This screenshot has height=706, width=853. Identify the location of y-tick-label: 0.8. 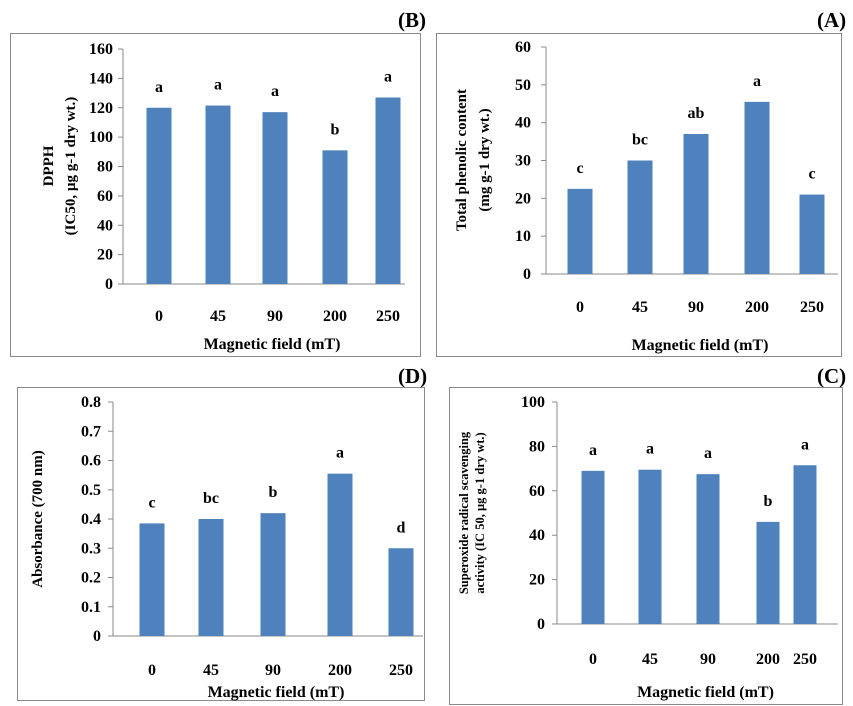
(91, 402).